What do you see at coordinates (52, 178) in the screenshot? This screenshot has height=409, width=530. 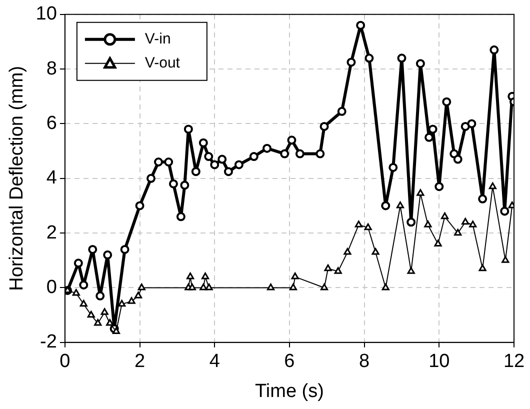 I see `y-tick-label: 4` at bounding box center [52, 178].